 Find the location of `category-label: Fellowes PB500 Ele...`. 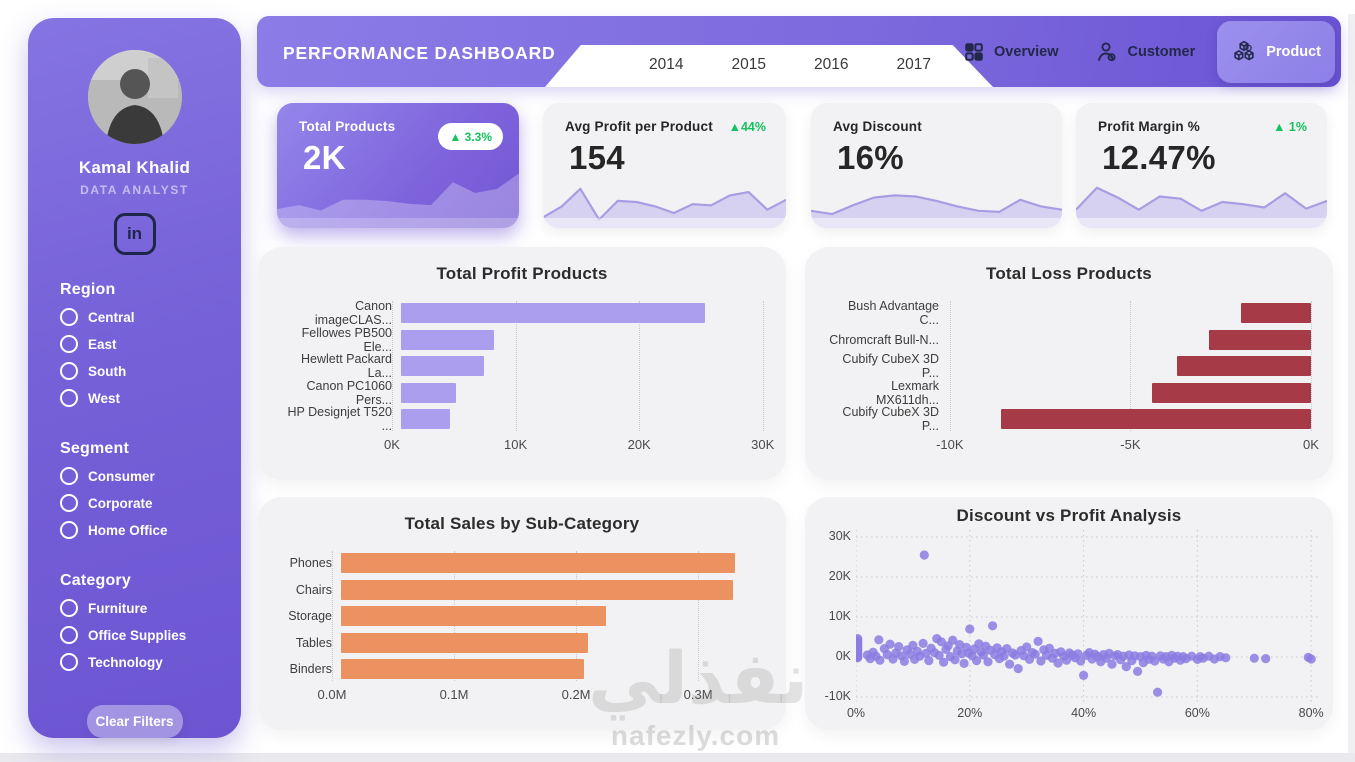

category-label: Fellowes PB500 Ele... is located at coordinates (346, 339).